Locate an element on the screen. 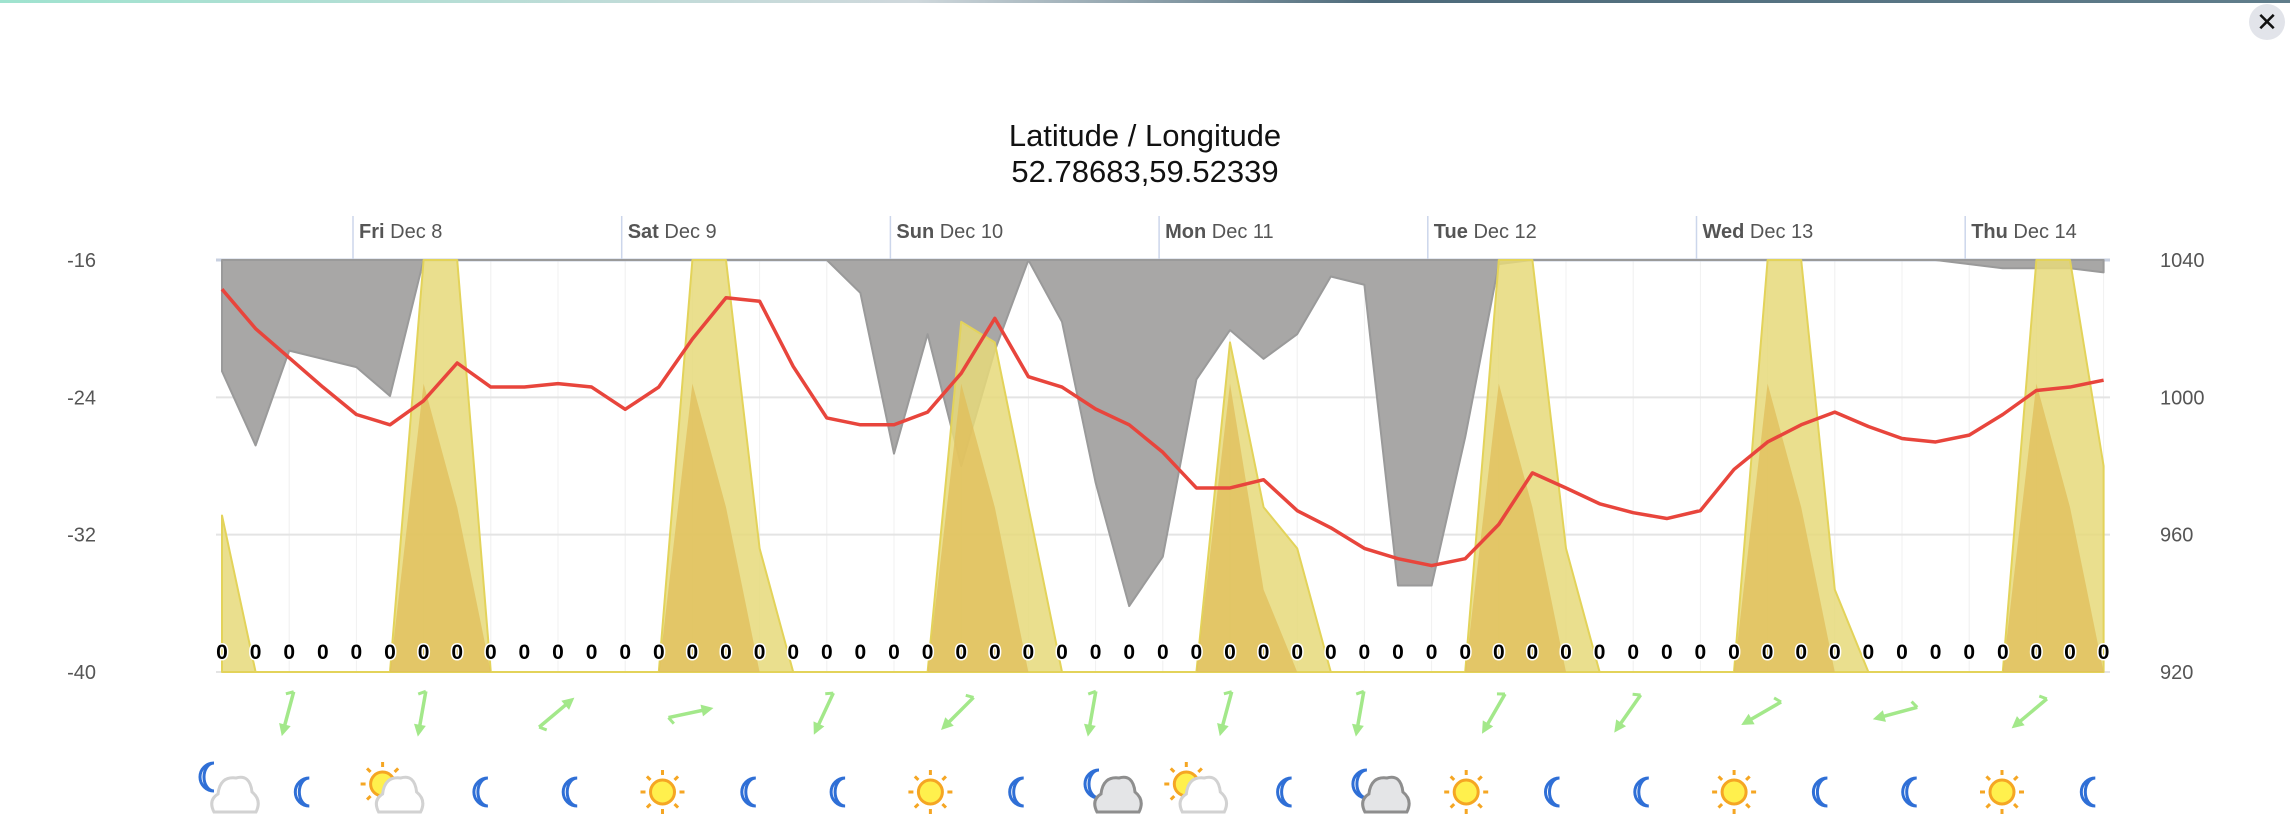 The image size is (2290, 834). day-label-weekday: Wed is located at coordinates (1726, 232).